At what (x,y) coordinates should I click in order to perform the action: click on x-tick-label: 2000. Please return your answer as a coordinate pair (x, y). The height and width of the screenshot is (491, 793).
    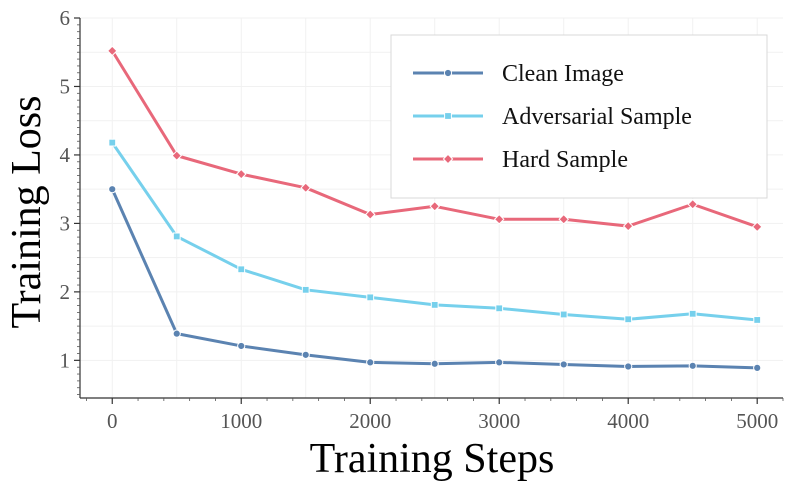
    Looking at the image, I should click on (370, 421).